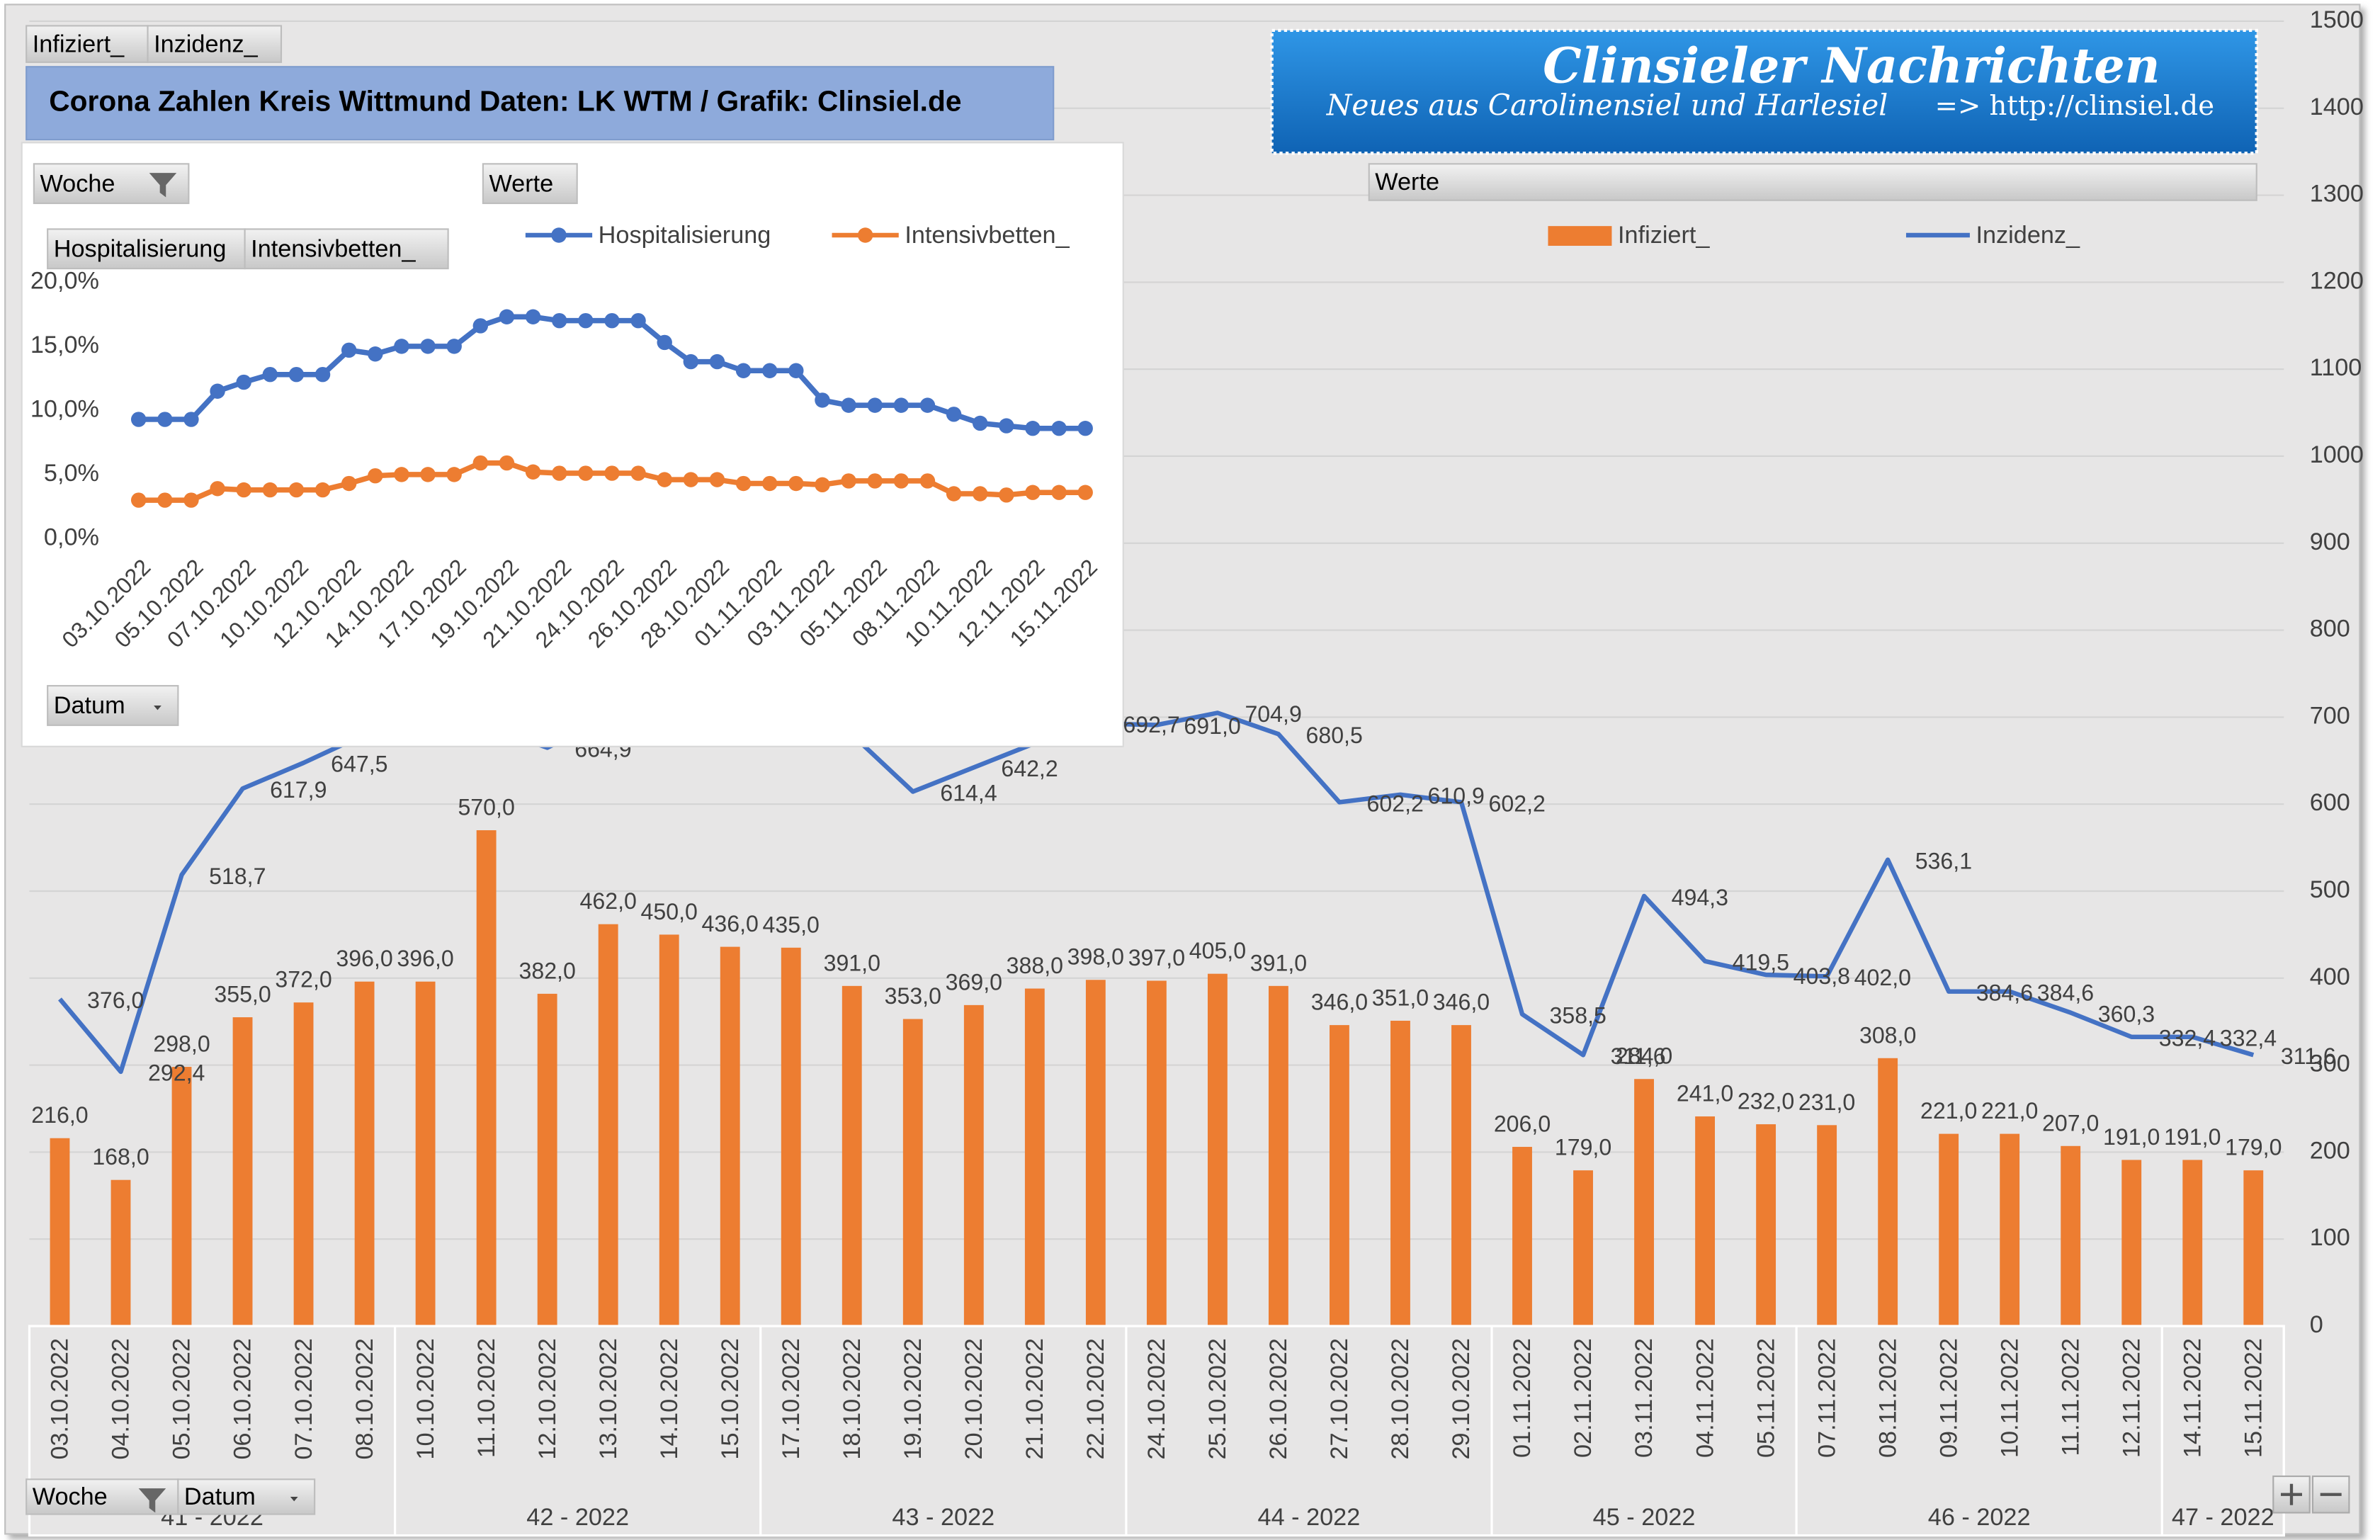 This screenshot has width=2380, height=1540. I want to click on filter-icon, so click(152, 1500).